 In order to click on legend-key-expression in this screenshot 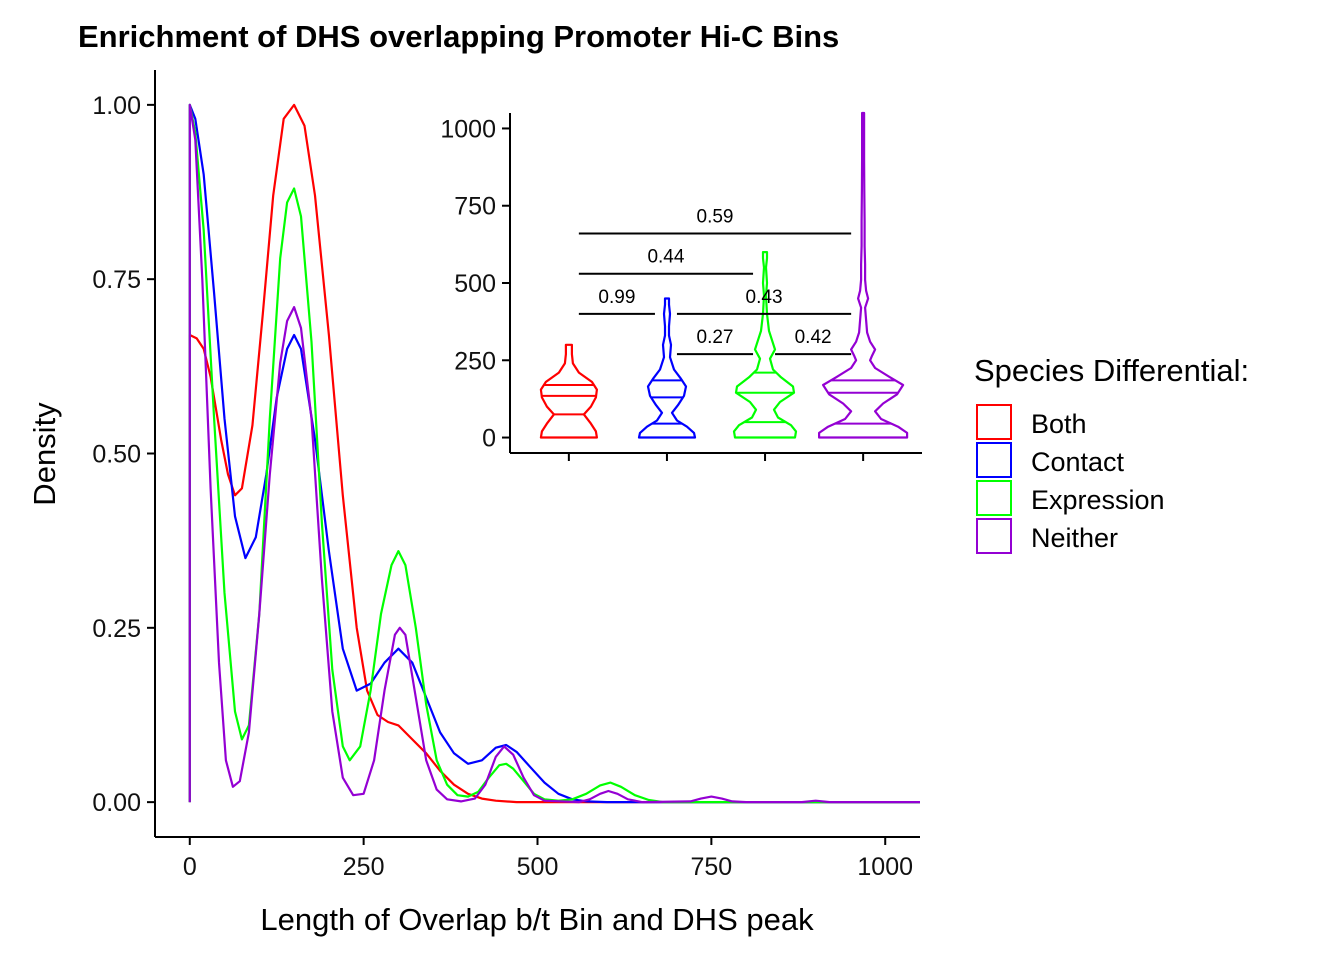, I will do `click(994, 498)`.